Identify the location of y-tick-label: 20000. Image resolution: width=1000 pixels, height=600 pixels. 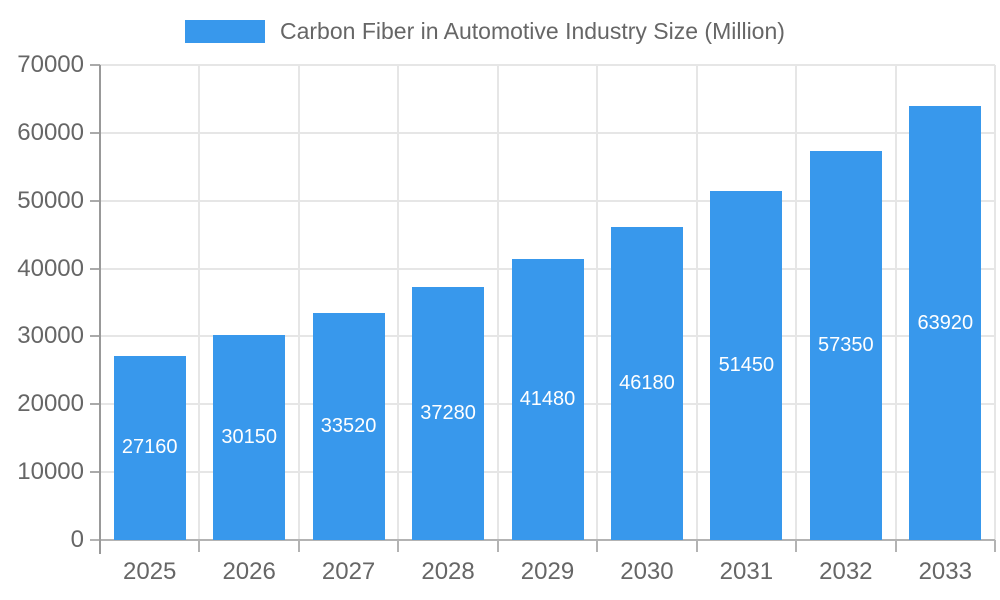
(50, 404).